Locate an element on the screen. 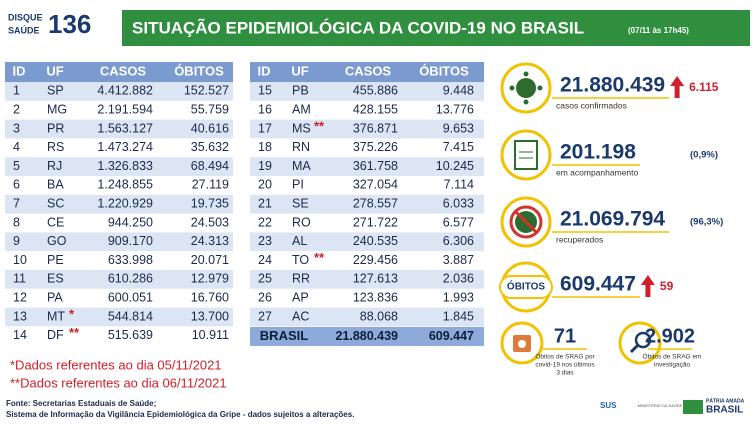 This screenshot has height=424, width=754. column-header: UF is located at coordinates (299, 70).